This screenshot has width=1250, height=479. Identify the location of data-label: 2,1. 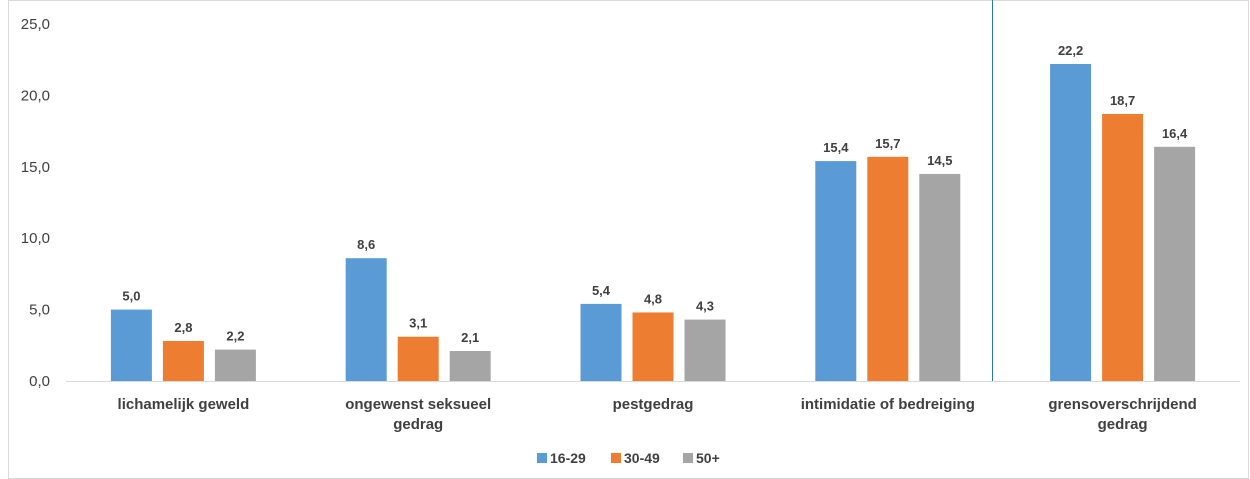
(470, 337).